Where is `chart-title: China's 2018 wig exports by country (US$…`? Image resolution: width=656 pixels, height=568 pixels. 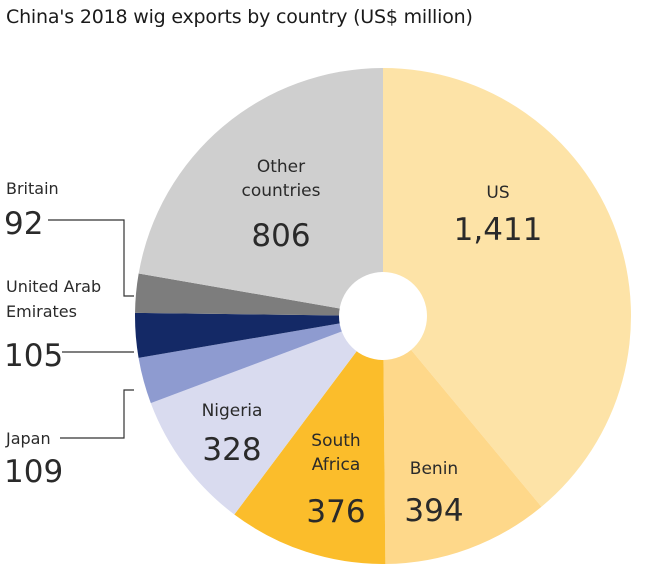 chart-title: China's 2018 wig exports by country (US$… is located at coordinates (239, 17).